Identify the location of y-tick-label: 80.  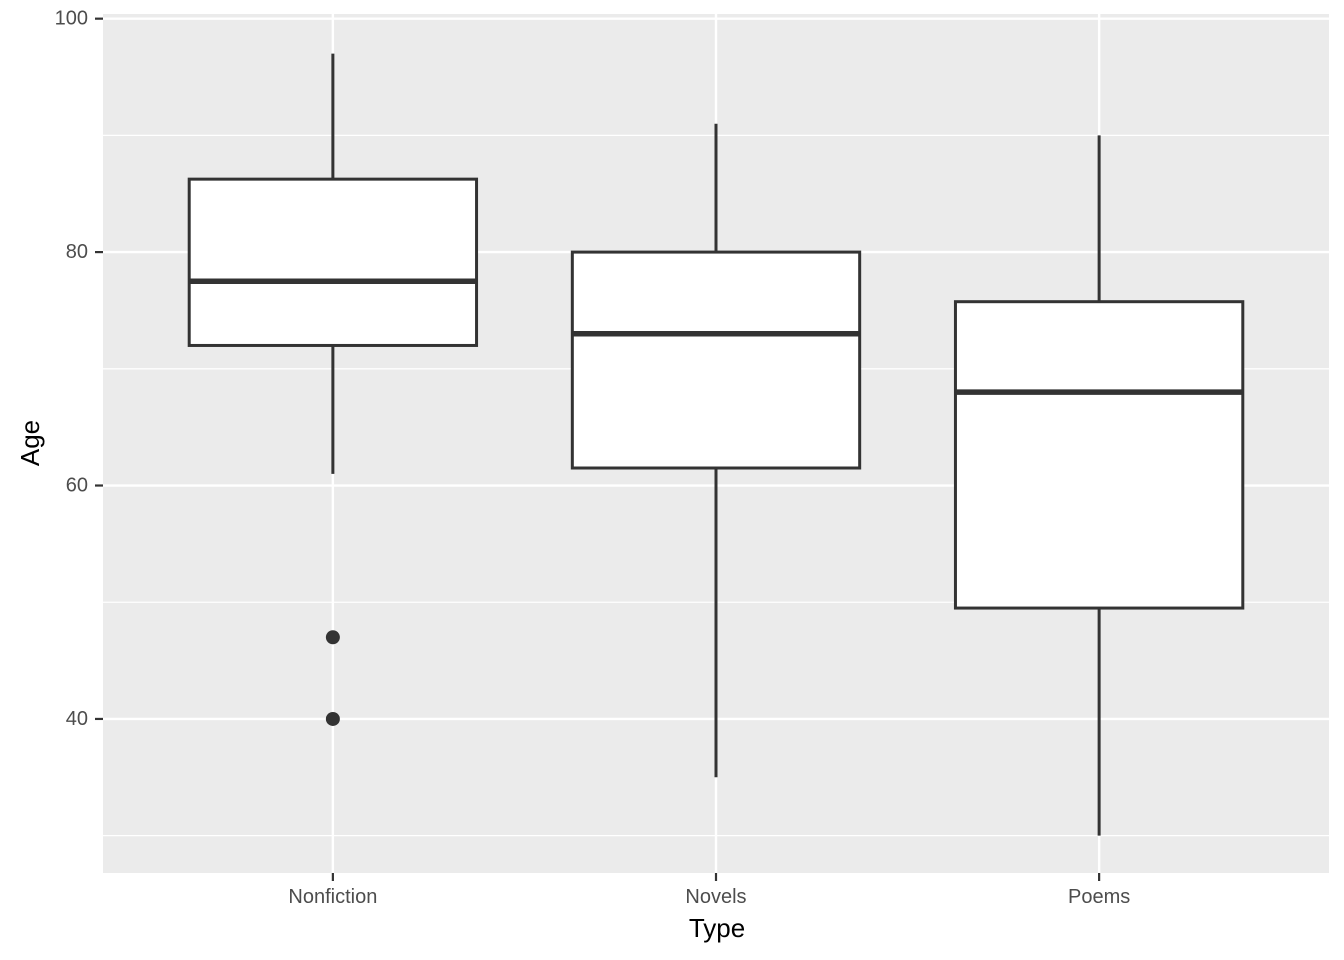
(77, 252).